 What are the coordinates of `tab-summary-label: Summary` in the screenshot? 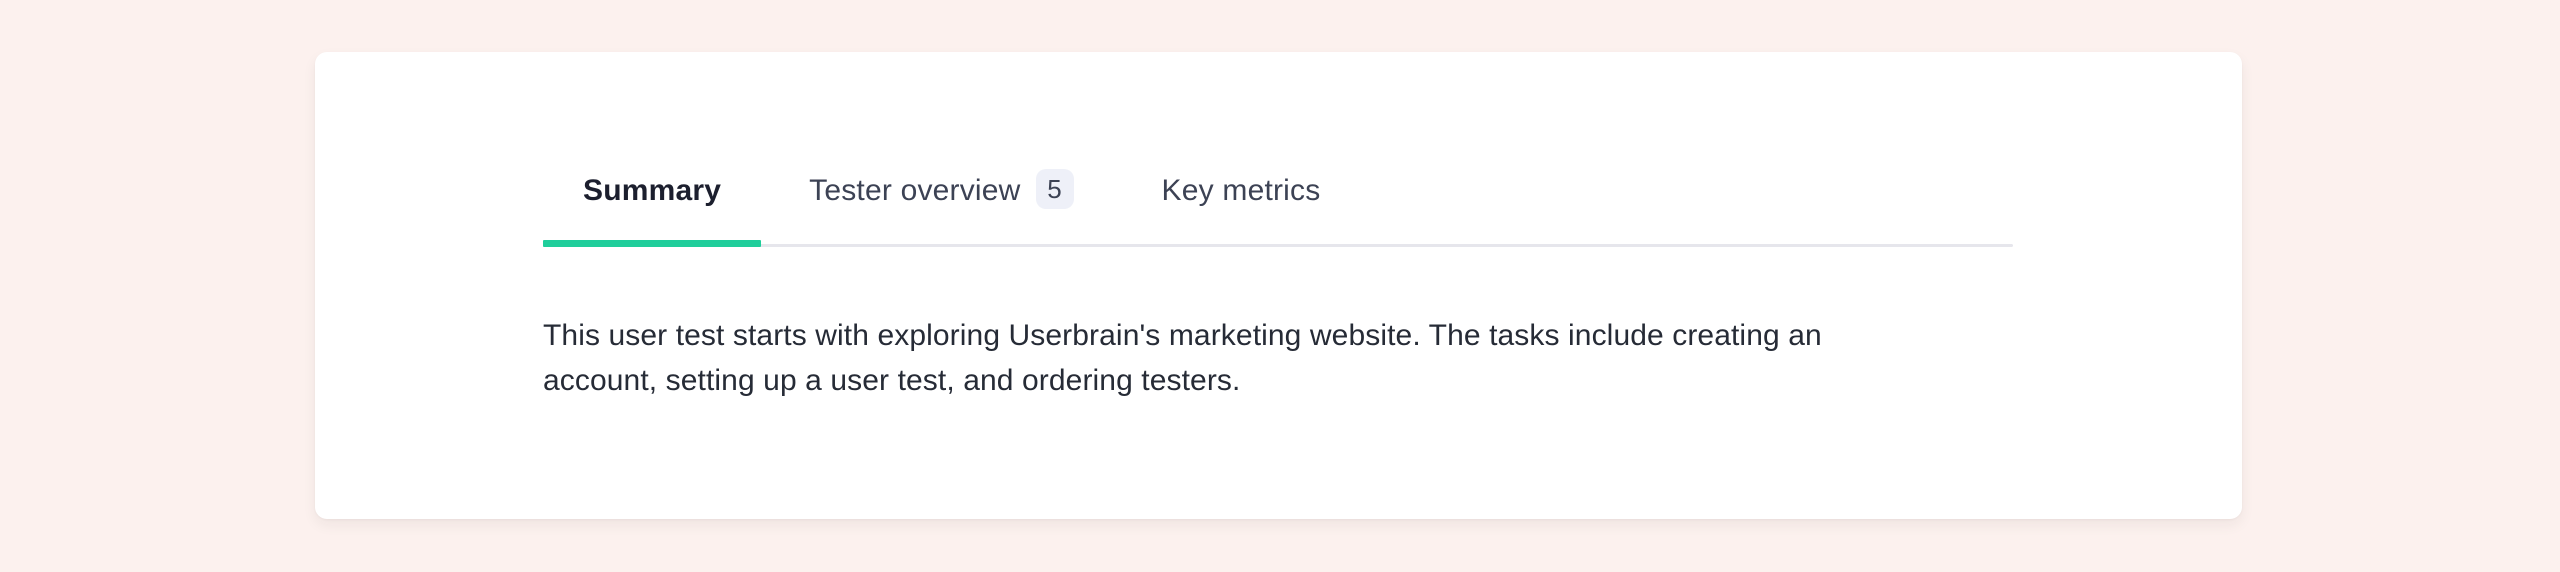 It's located at (652, 190).